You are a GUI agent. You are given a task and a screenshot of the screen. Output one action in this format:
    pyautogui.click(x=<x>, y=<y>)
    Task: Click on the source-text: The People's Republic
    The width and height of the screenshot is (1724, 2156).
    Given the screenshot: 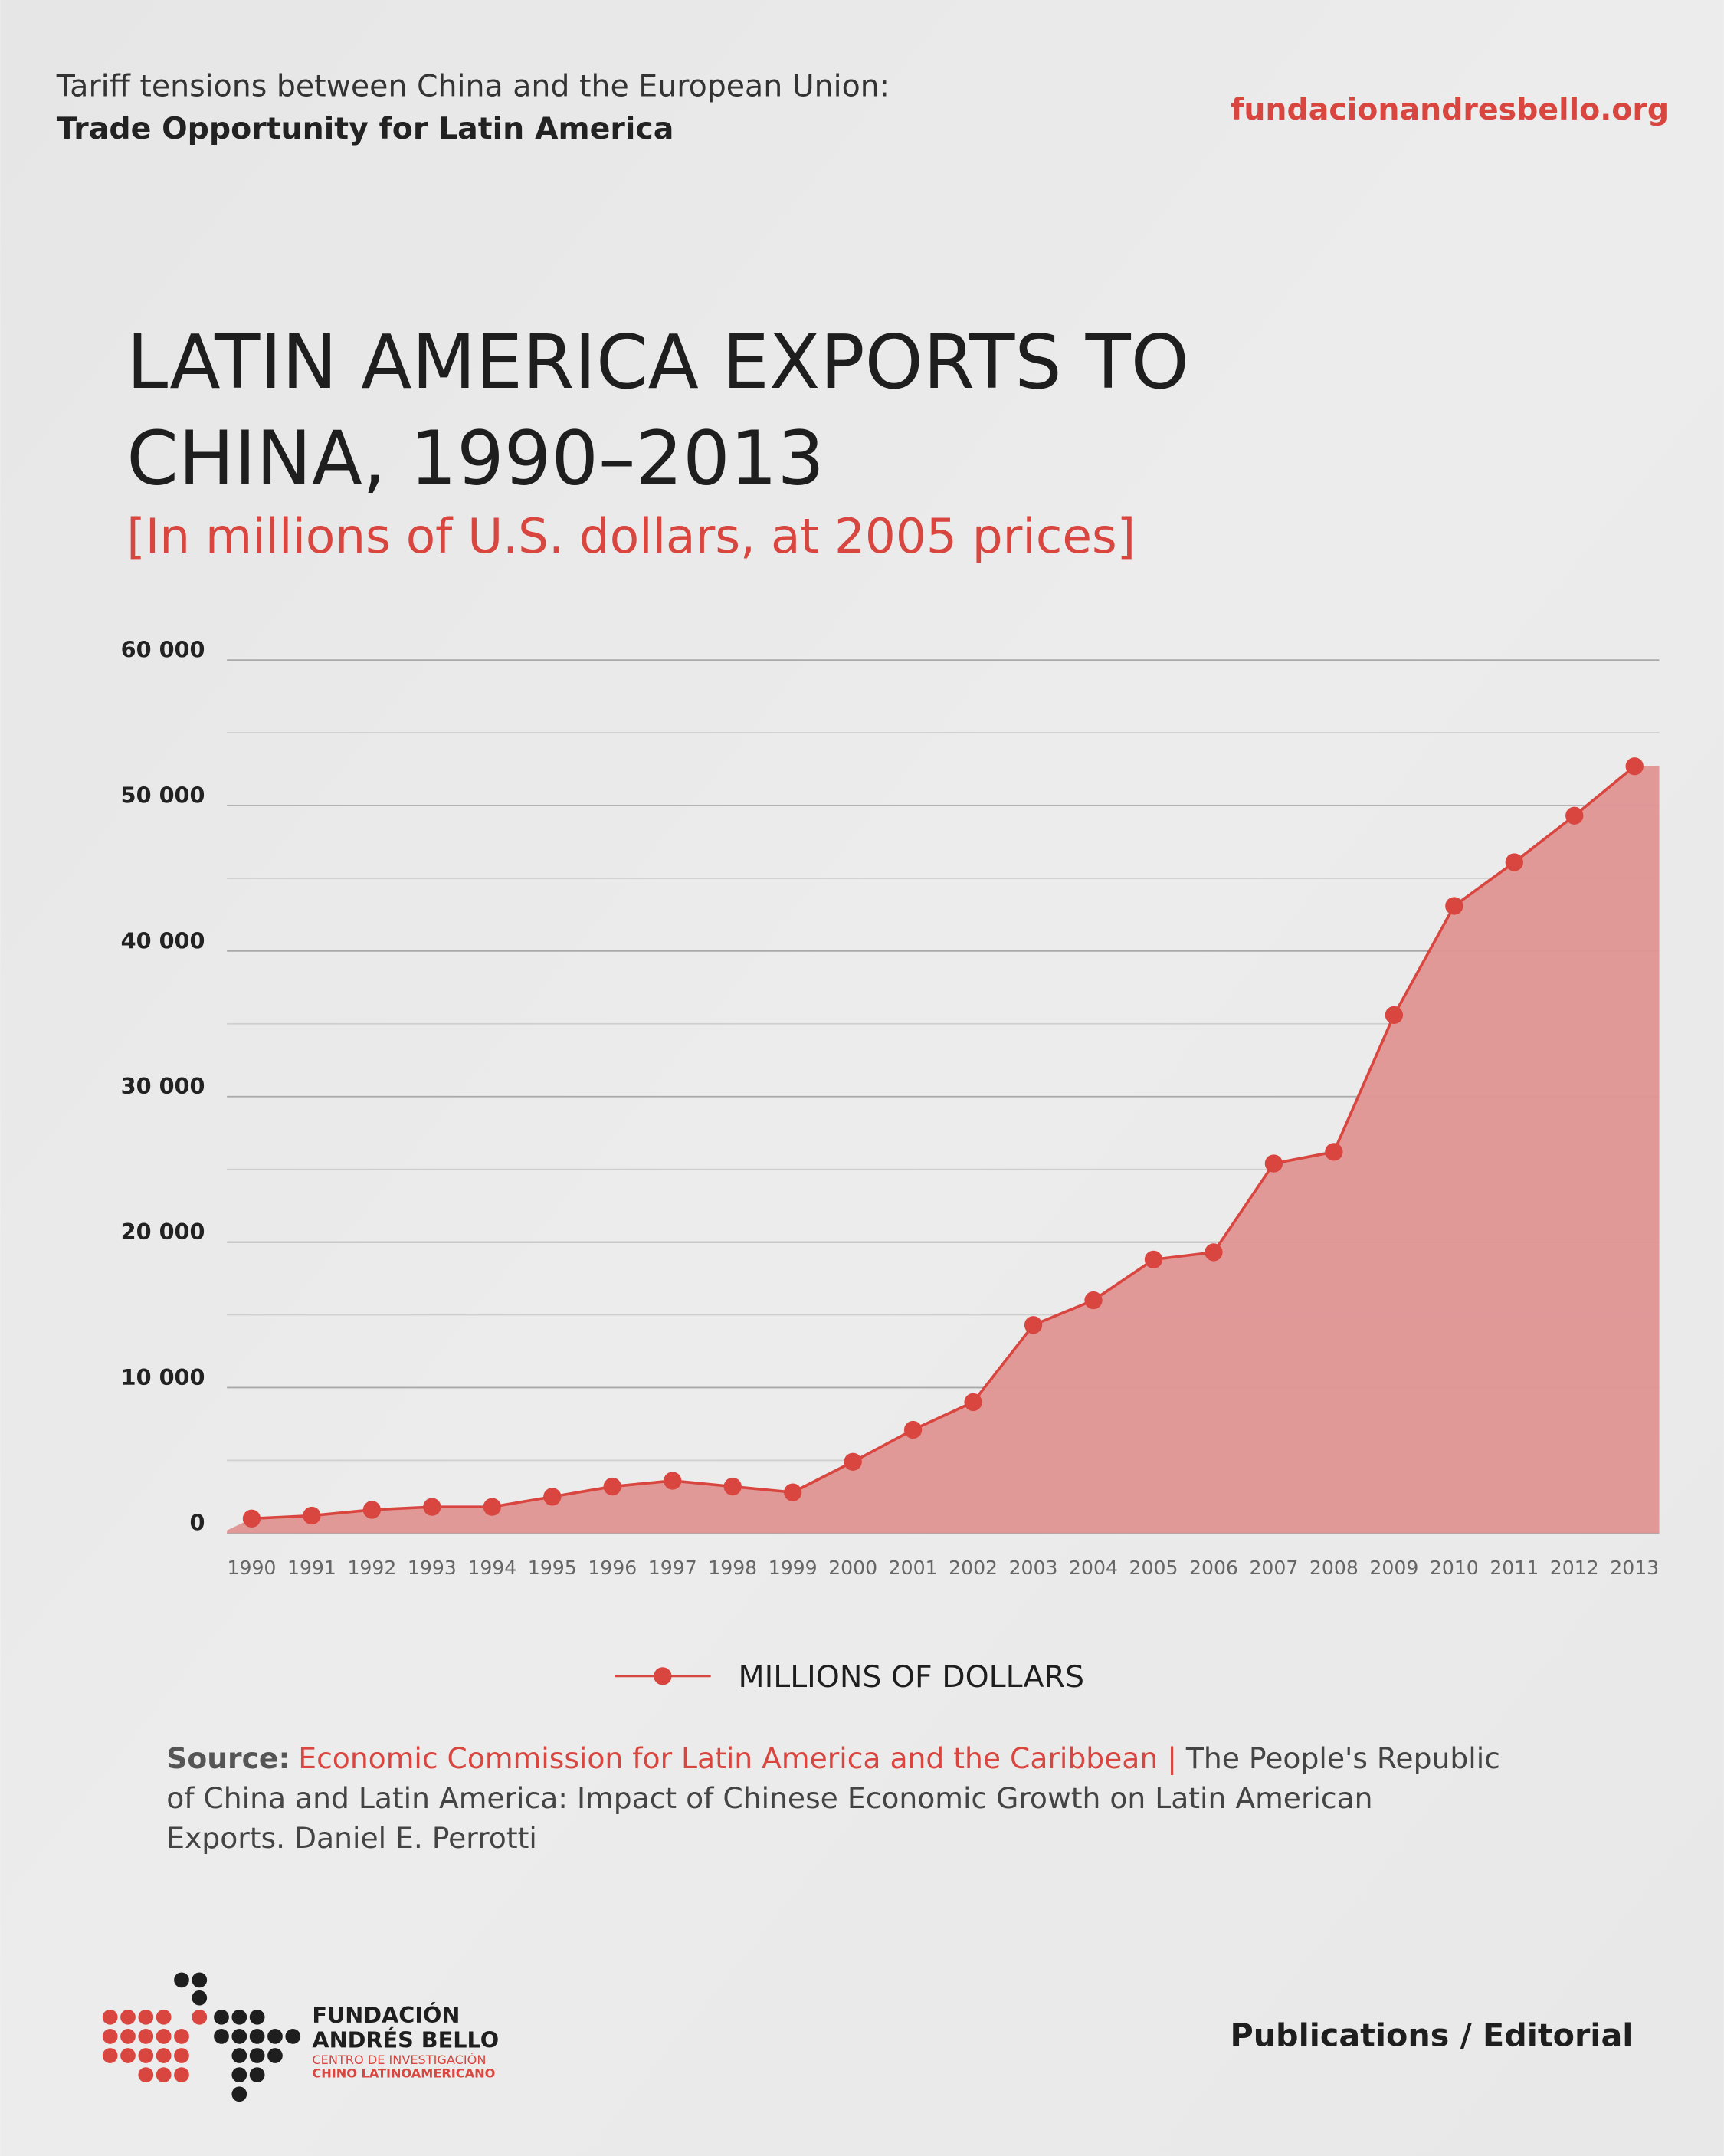 What is the action you would take?
    pyautogui.click(x=1338, y=1758)
    